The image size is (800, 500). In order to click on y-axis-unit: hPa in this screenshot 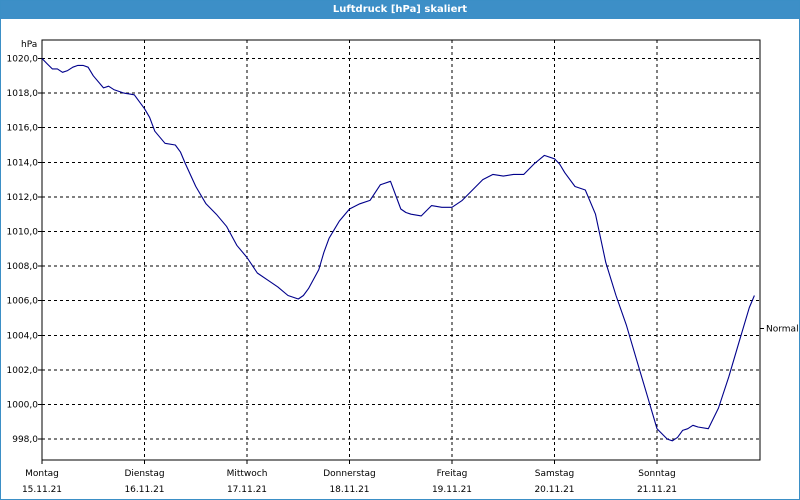, I will do `click(29, 45)`.